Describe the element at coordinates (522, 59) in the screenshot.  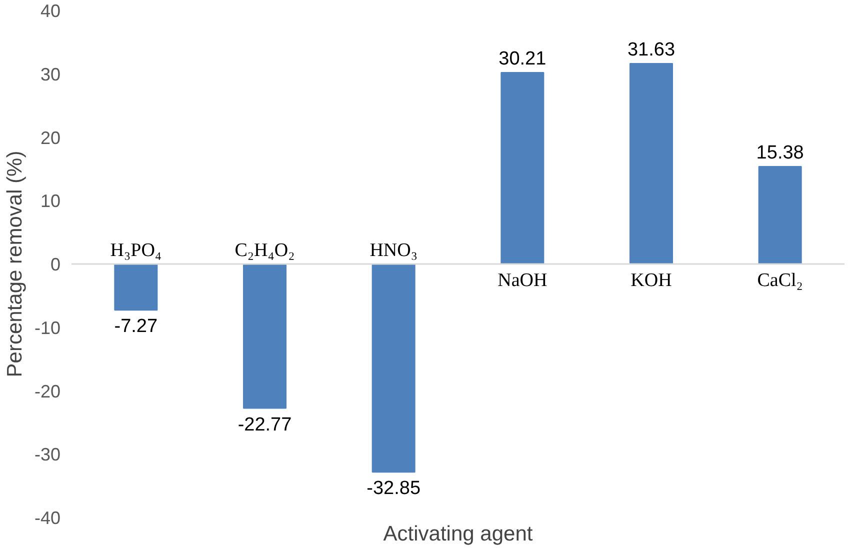
I see `data-label: 30.21` at that location.